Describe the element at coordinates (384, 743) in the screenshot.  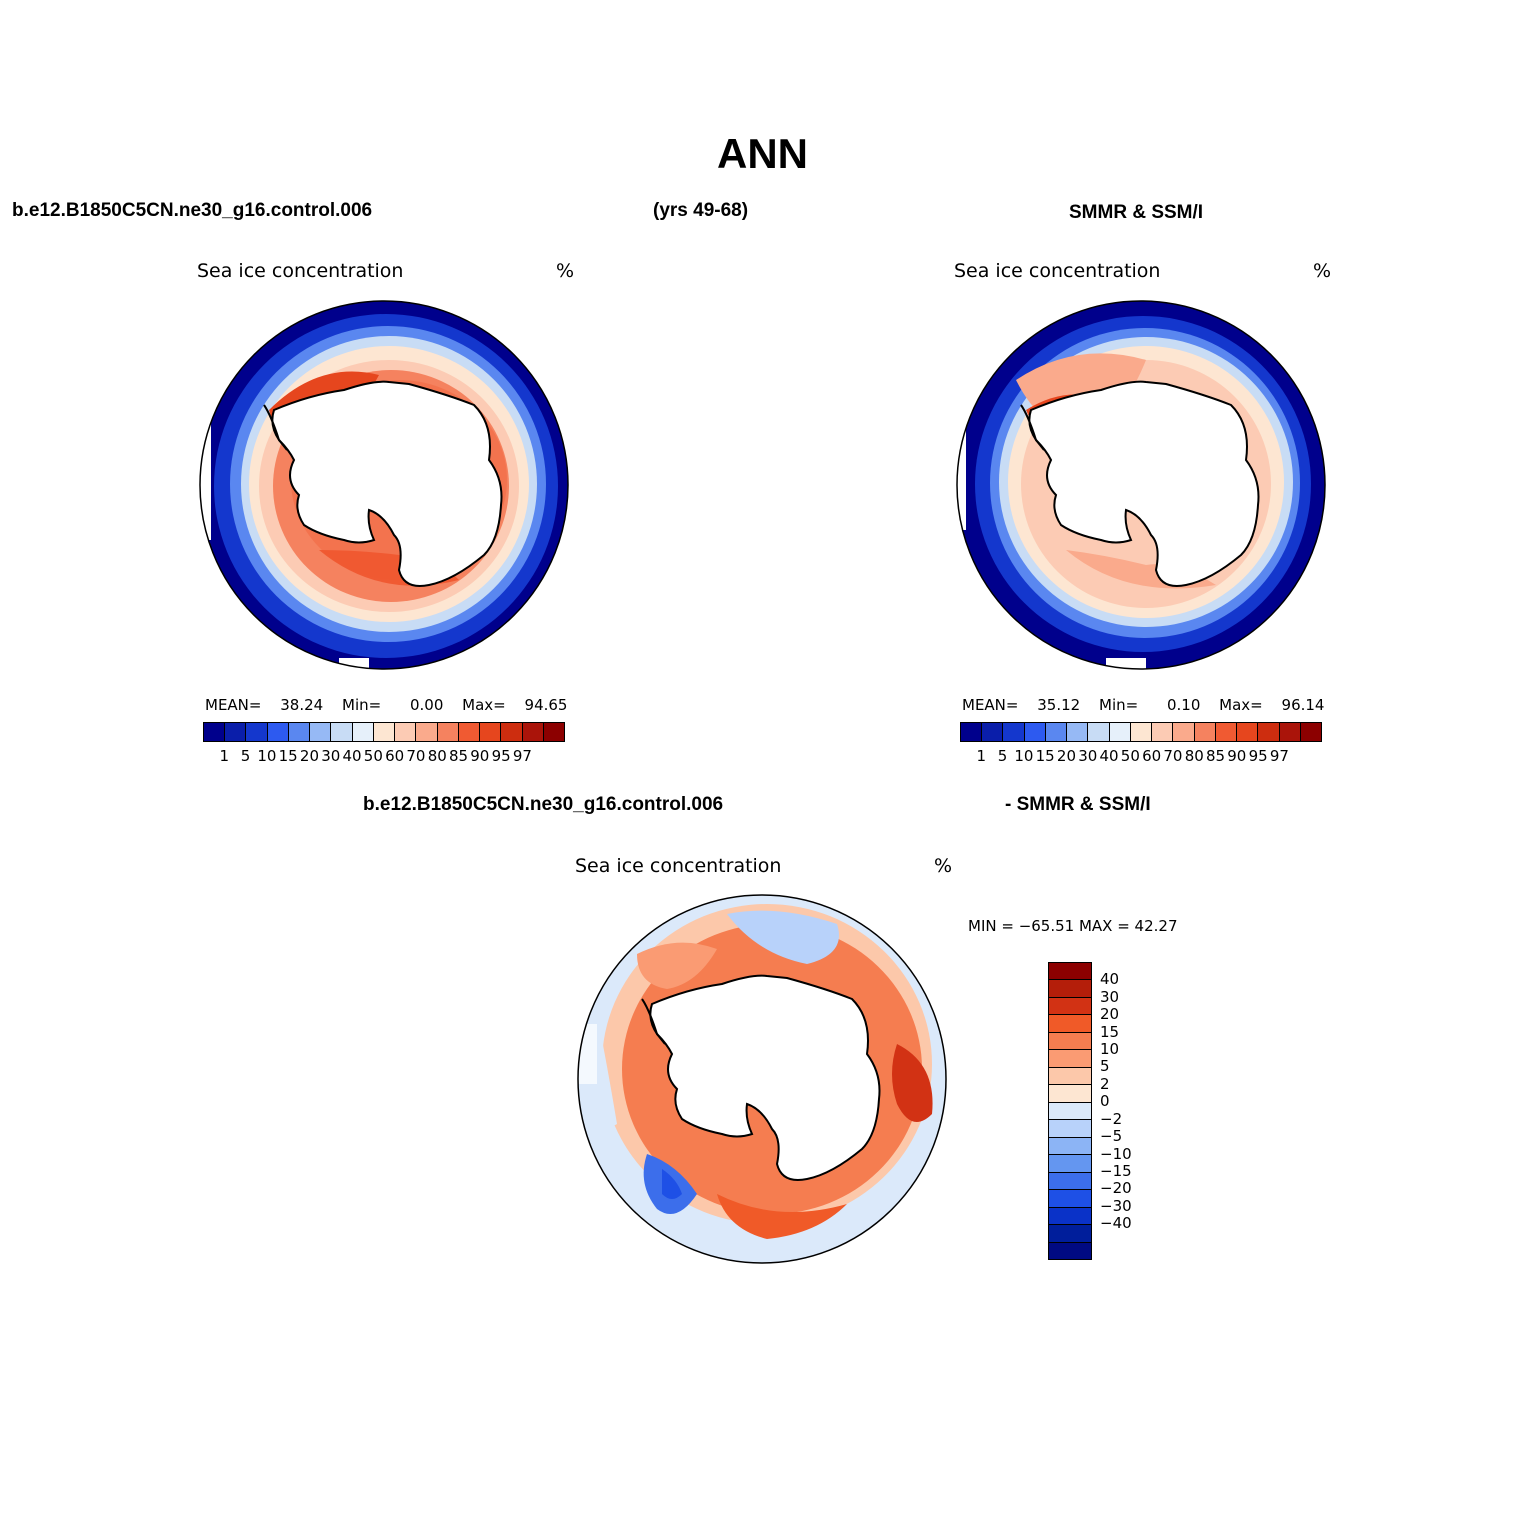
I see `model-colorbar: 1 5 10 15 20 30 40 50 60 70 80 85 90 95 97` at that location.